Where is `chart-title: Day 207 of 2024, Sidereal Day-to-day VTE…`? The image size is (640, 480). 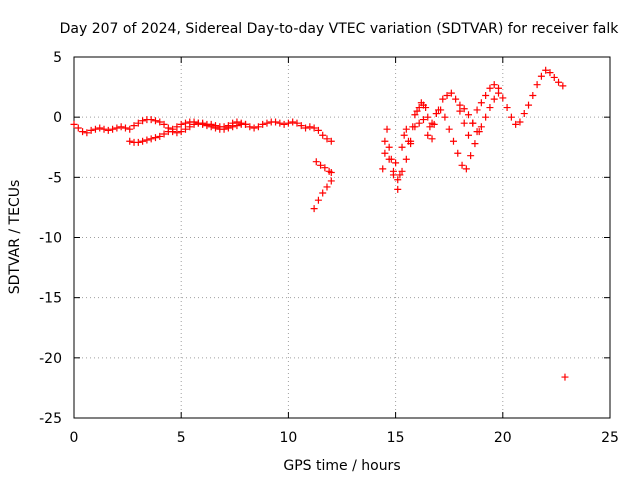
chart-title: Day 207 of 2024, Sidereal Day-to-day VTE… is located at coordinates (340, 29).